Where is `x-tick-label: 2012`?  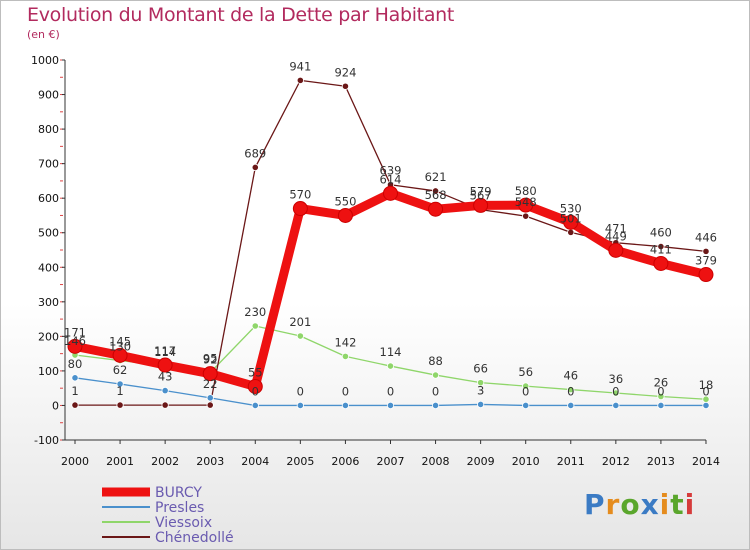
x-tick-label: 2012 is located at coordinates (616, 461).